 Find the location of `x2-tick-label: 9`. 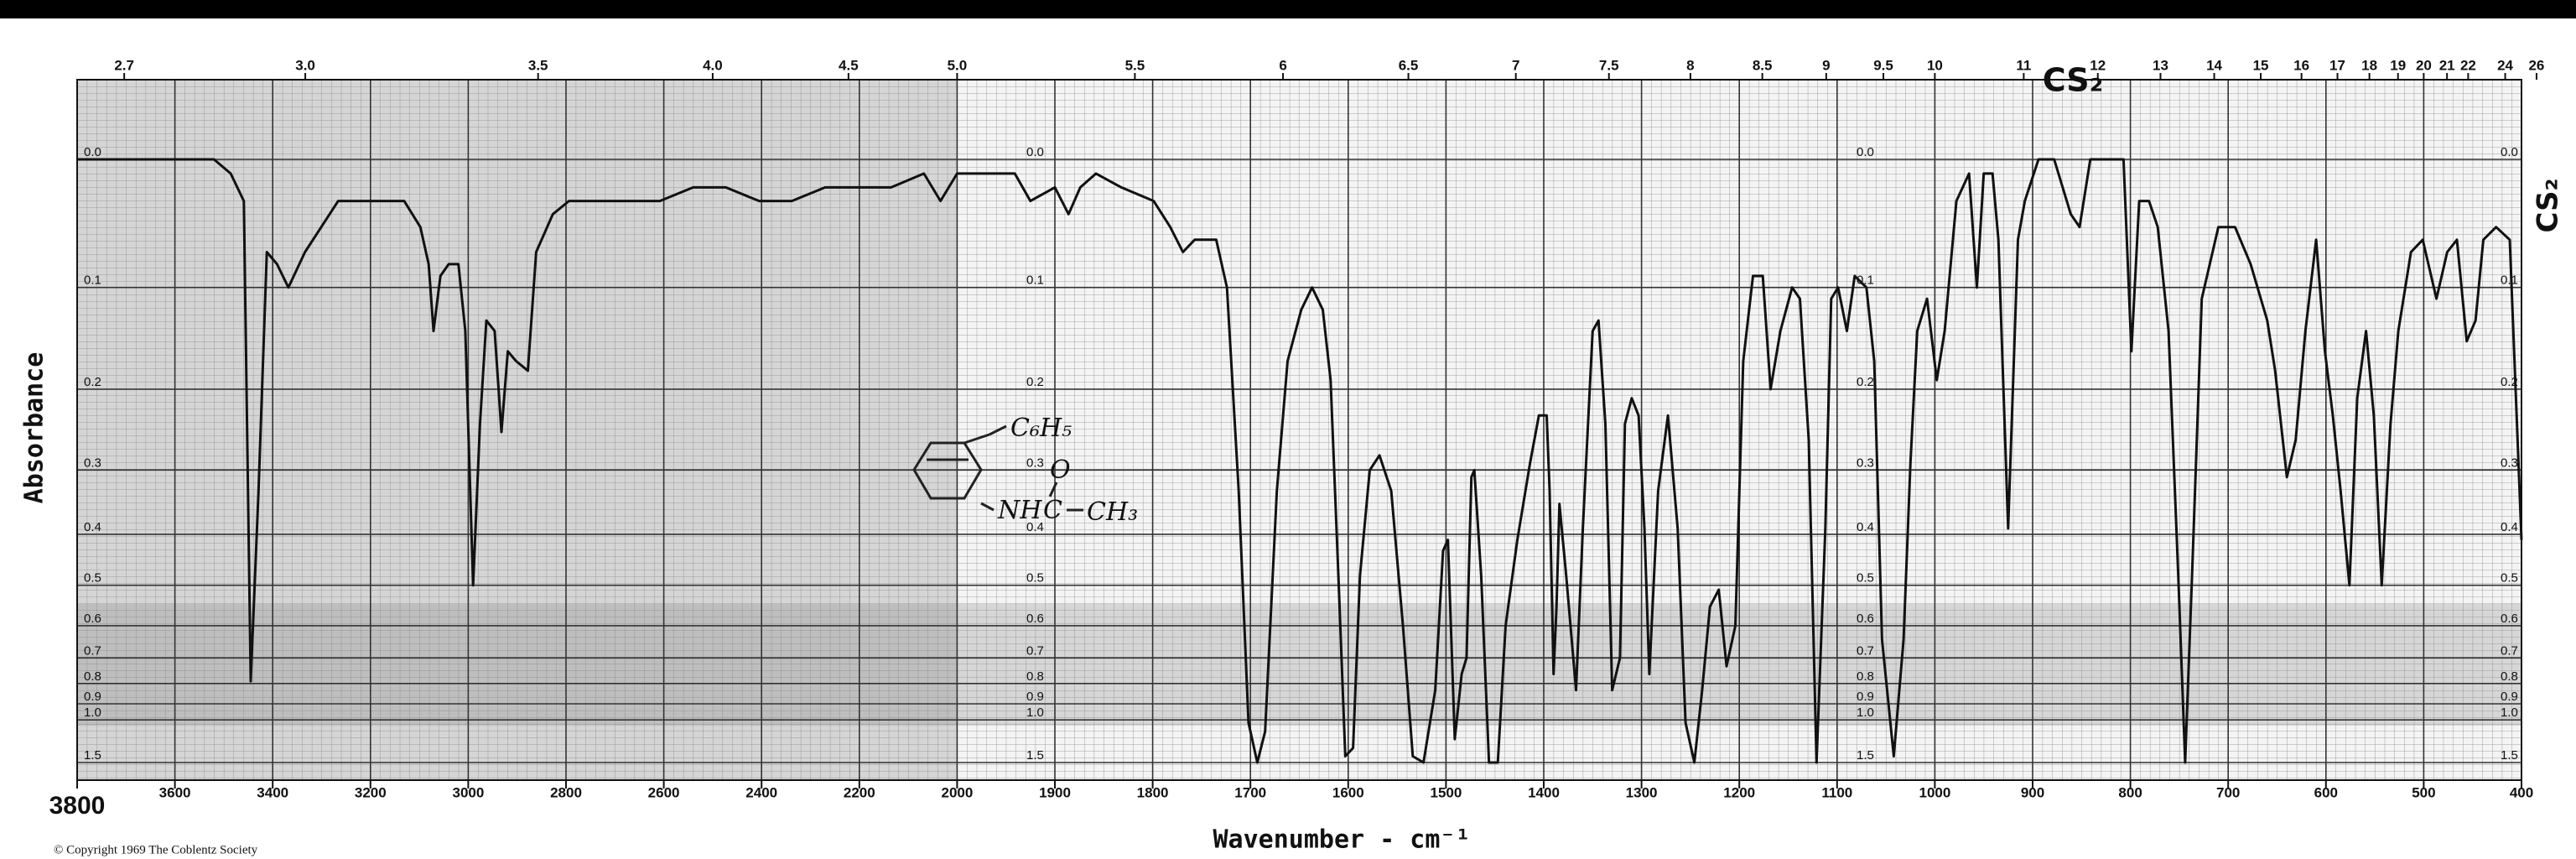

x2-tick-label: 9 is located at coordinates (1826, 65).